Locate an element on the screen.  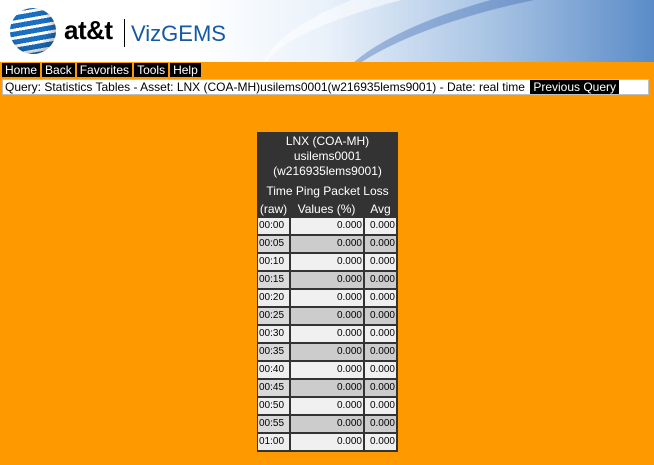
previous-query-button: Previous Query is located at coordinates (575, 87).